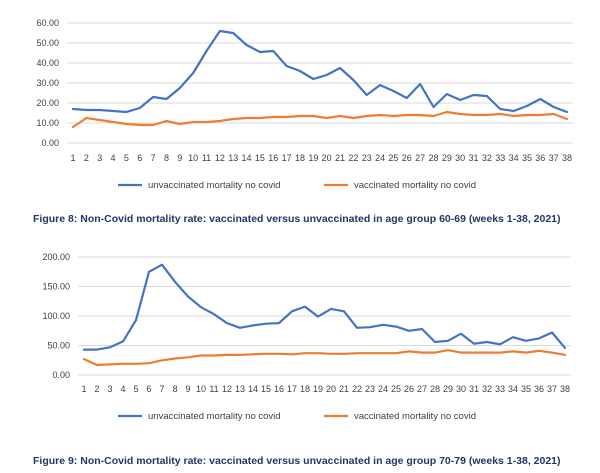 The image size is (600, 473). I want to click on y-tick-label: 60.00, so click(47, 23).